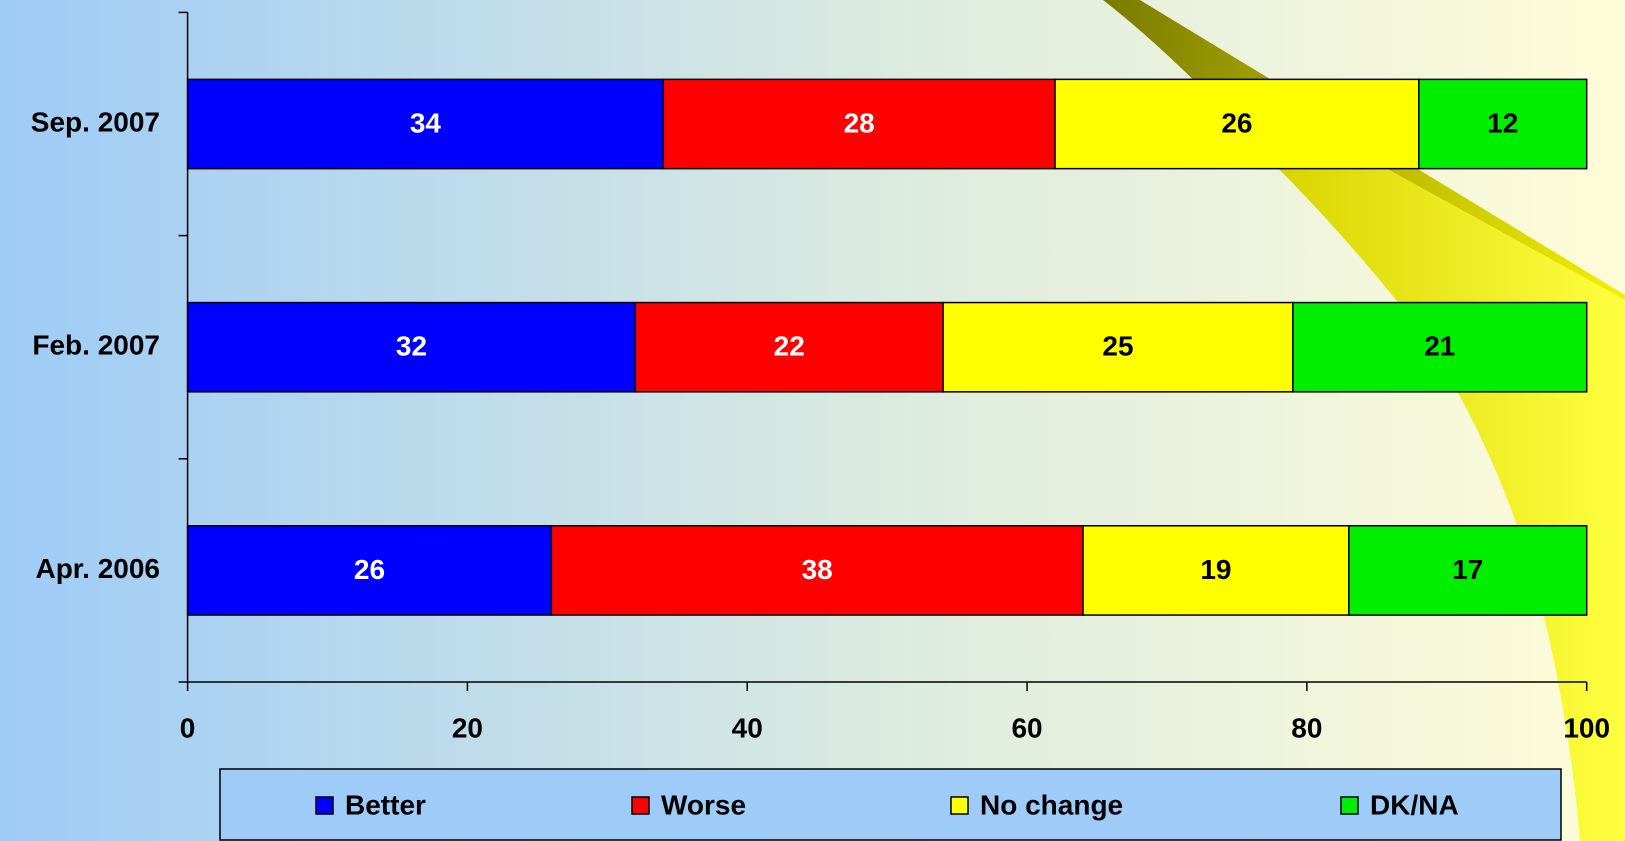  I want to click on data-label: 34, so click(426, 122).